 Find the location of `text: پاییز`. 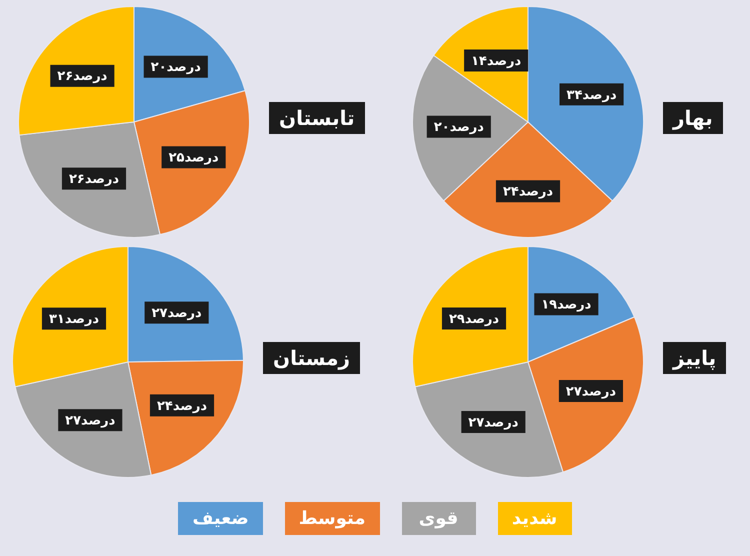

text: پاییز is located at coordinates (694, 358).